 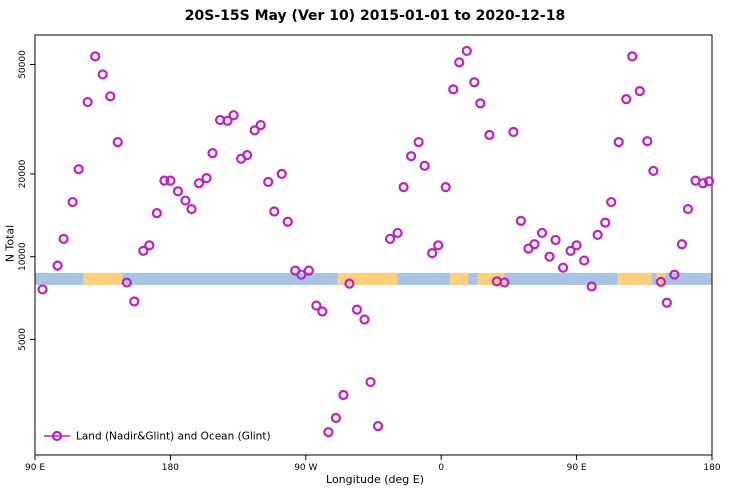 What do you see at coordinates (305, 468) in the screenshot?
I see `x-tick-label: 90 W` at bounding box center [305, 468].